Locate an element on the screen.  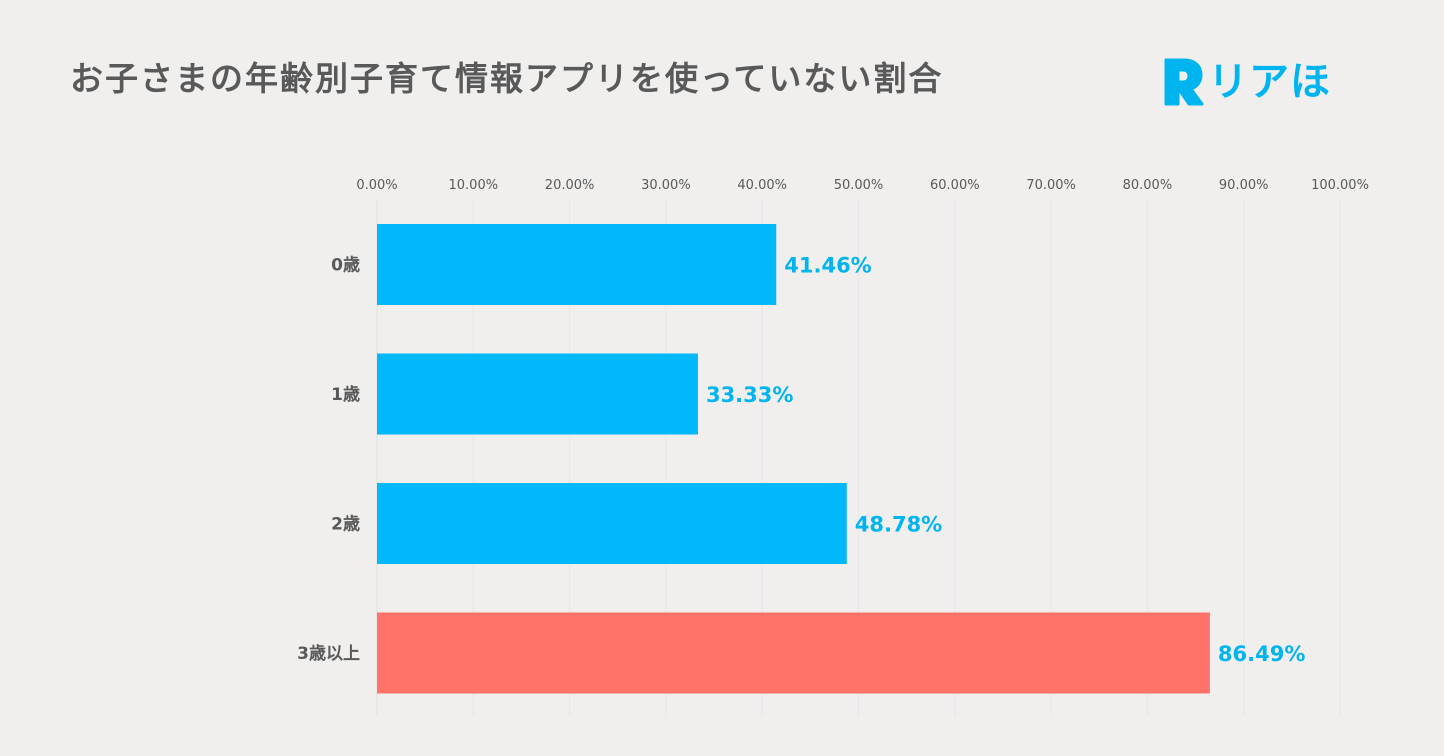
x-tick-label: 60.00% is located at coordinates (955, 185).